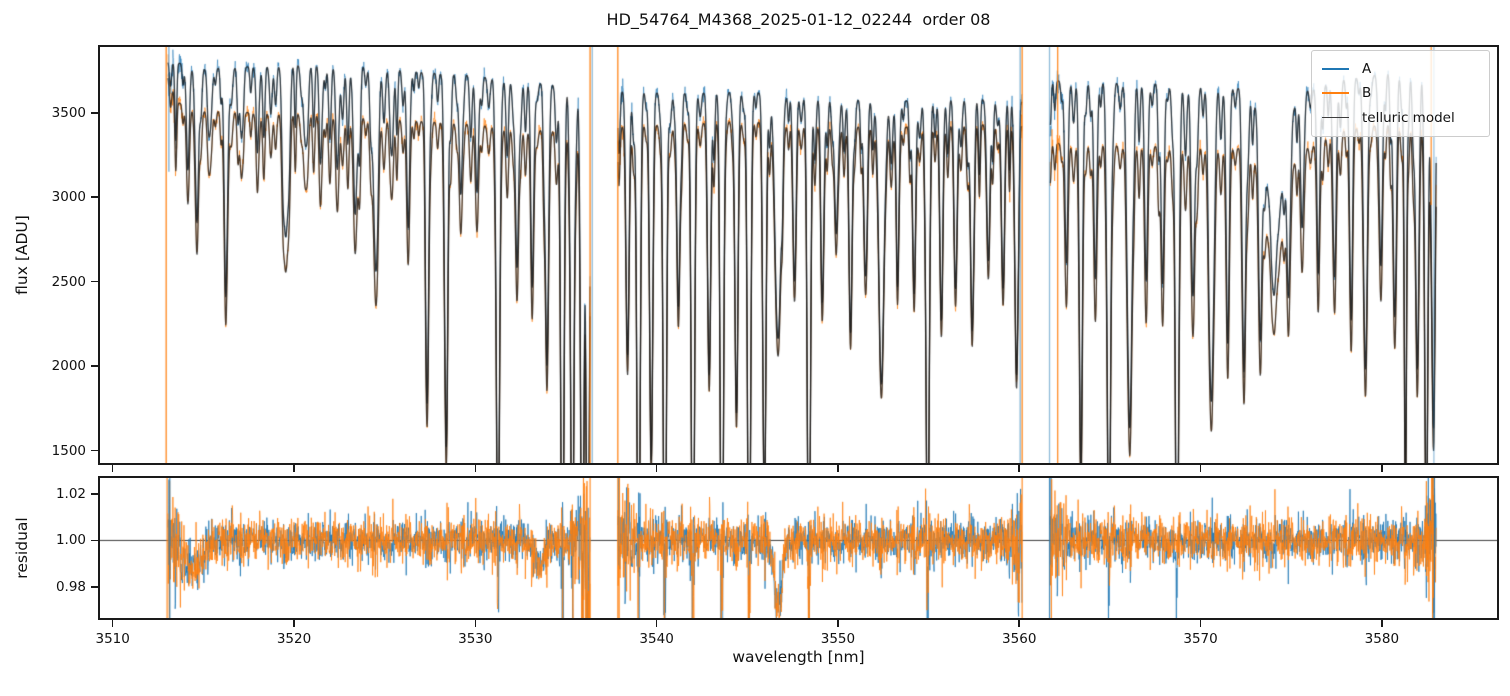 The height and width of the screenshot is (696, 1510). I want to click on x-tick-label: 3560, so click(1019, 639).